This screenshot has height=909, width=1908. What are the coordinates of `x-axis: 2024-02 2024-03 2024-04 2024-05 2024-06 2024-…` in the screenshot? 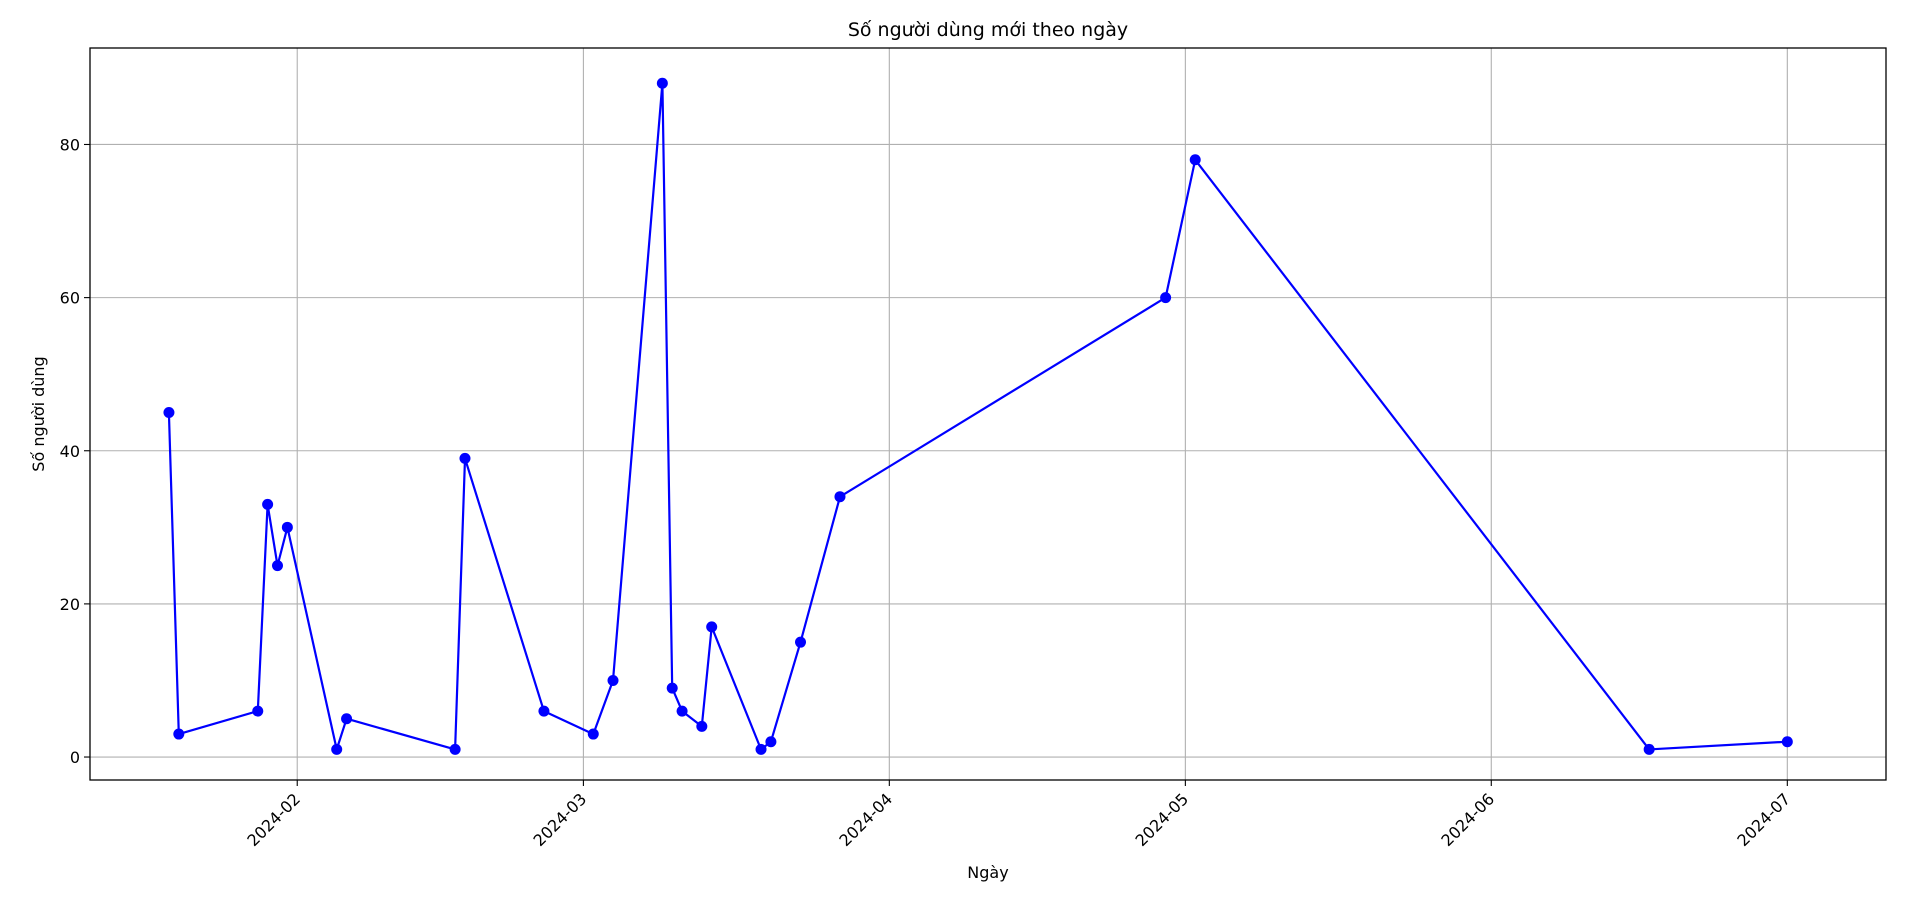 It's located at (1018, 815).